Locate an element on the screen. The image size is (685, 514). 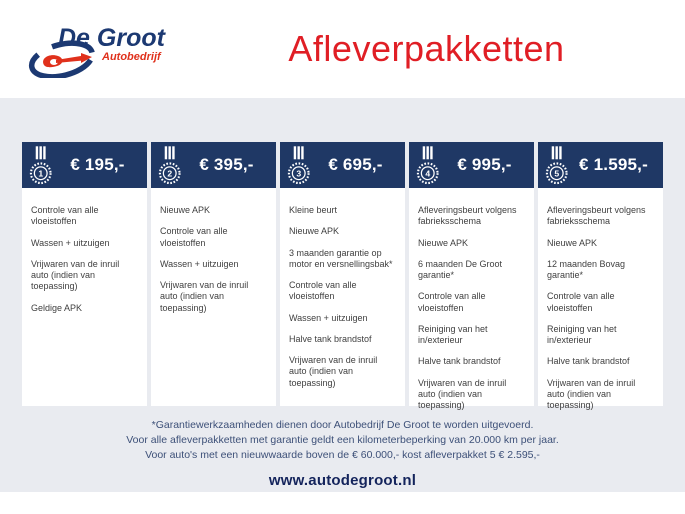
medal-icon: 2 is located at coordinates (170, 166).